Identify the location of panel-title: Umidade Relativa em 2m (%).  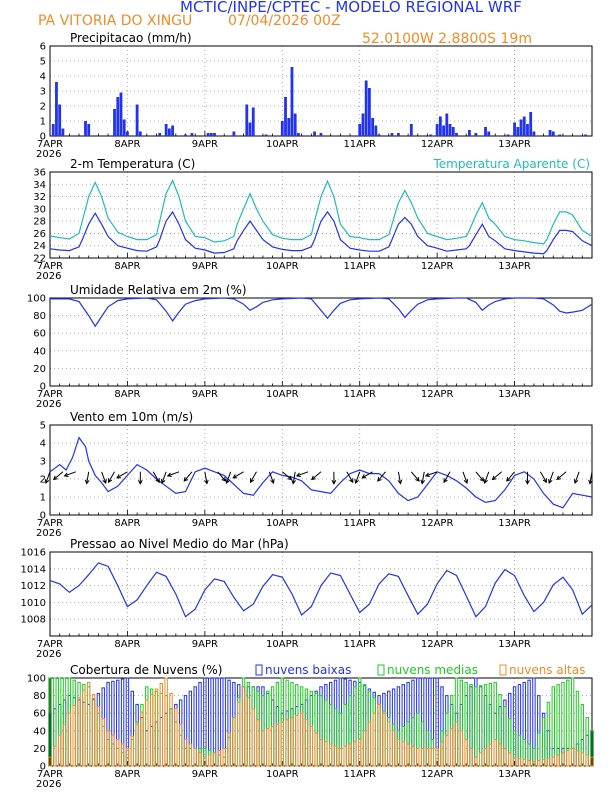
(158, 290).